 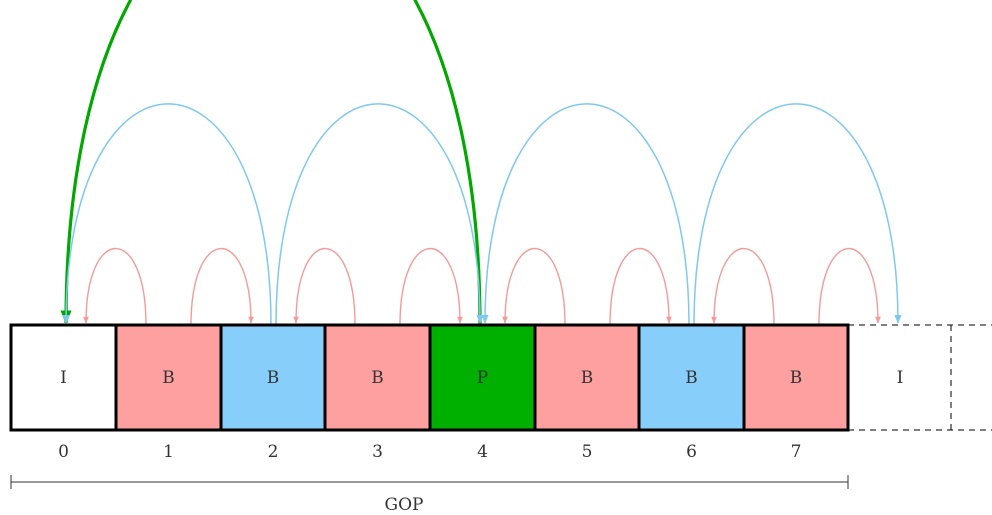 I want to click on frame-2: B 2, so click(x=273, y=392).